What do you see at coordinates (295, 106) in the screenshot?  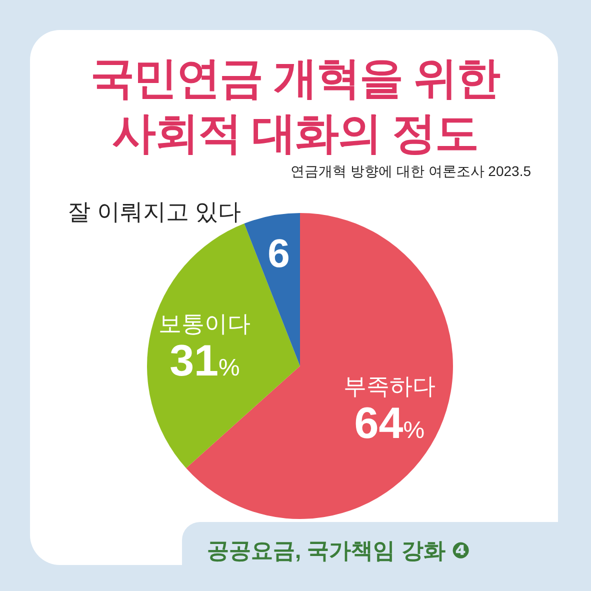 I see `chart-title: 국민연금 개혁을 위한 사회적 대화의 정도` at bounding box center [295, 106].